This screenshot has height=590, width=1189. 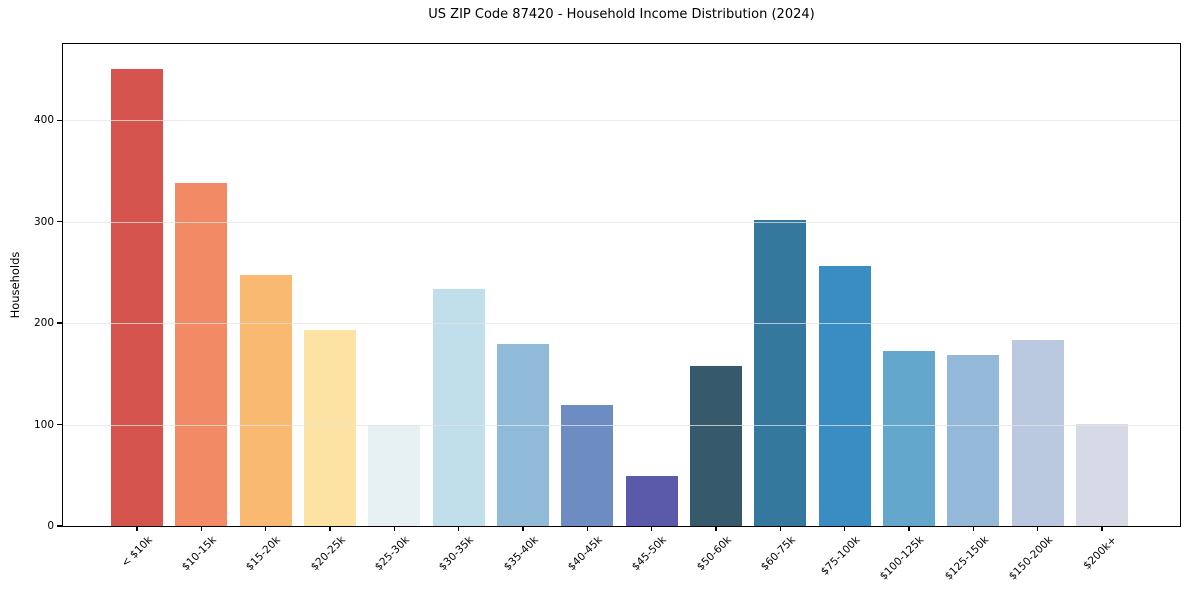 I want to click on x-tick-label: $25-30k, so click(x=392, y=554).